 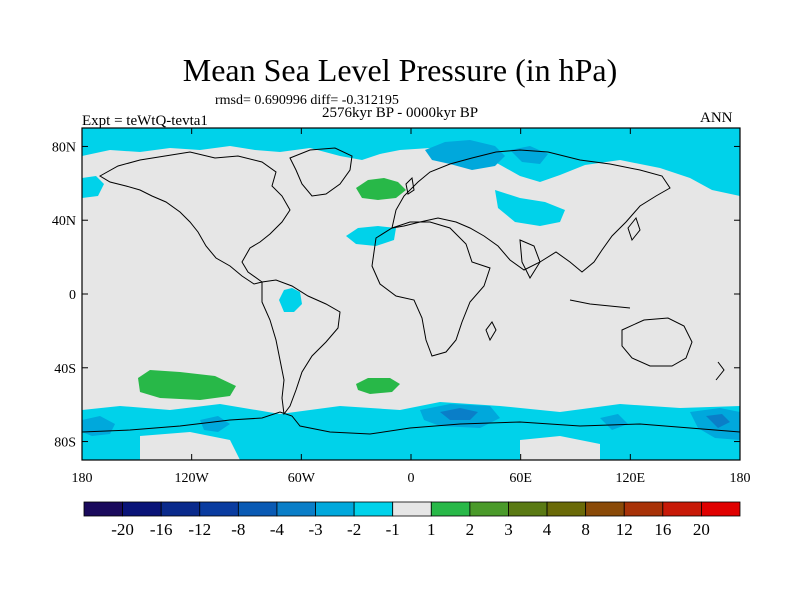 What do you see at coordinates (400, 70) in the screenshot?
I see `chart-title: Mean Sea Level Pressure (in hPa)` at bounding box center [400, 70].